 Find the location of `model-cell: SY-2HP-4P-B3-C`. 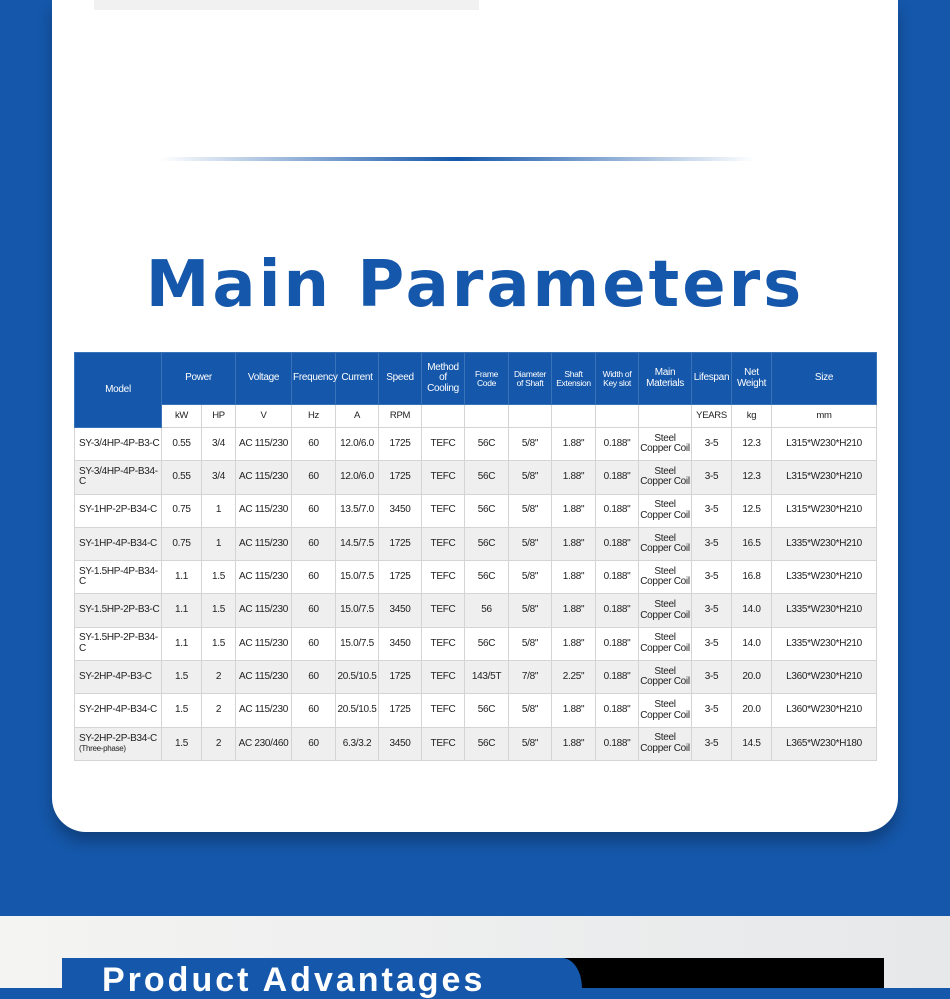

model-cell: SY-2HP-4P-B3-C is located at coordinates (118, 677).